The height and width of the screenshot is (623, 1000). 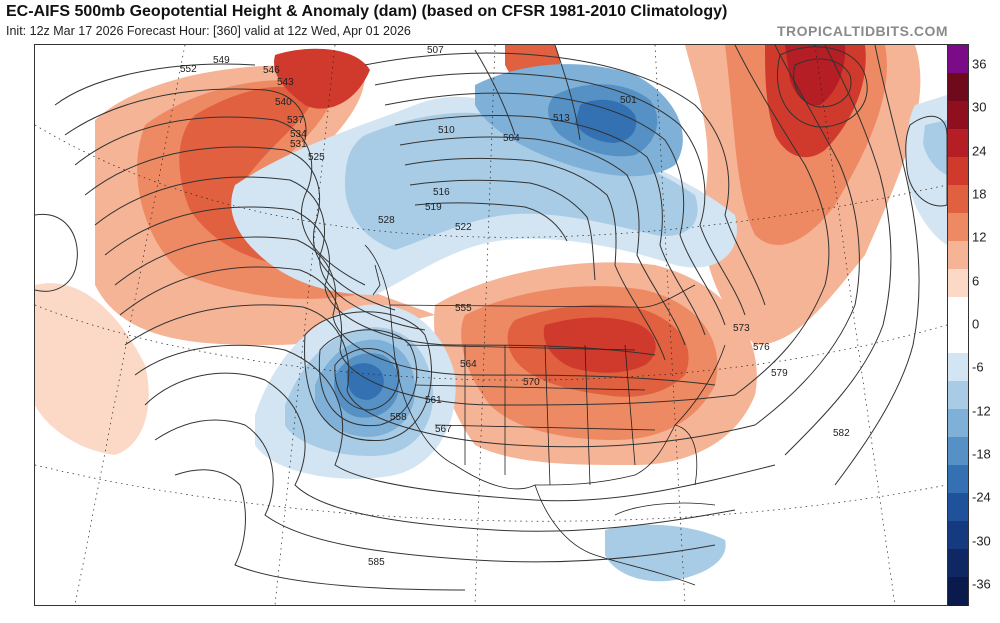 What do you see at coordinates (561, 118) in the screenshot?
I see `contour-label: 513` at bounding box center [561, 118].